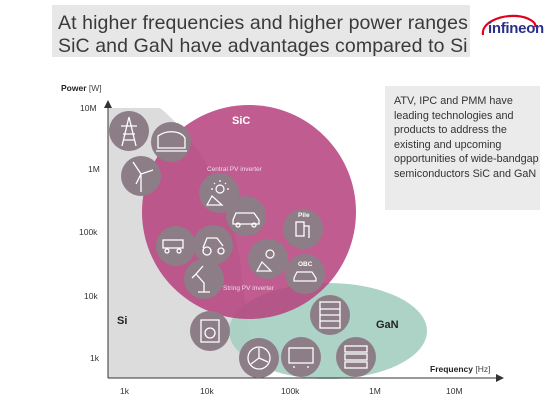 This screenshot has width=554, height=403. Describe the element at coordinates (207, 391) in the screenshot. I see `x-tick-10k: 10k` at that location.